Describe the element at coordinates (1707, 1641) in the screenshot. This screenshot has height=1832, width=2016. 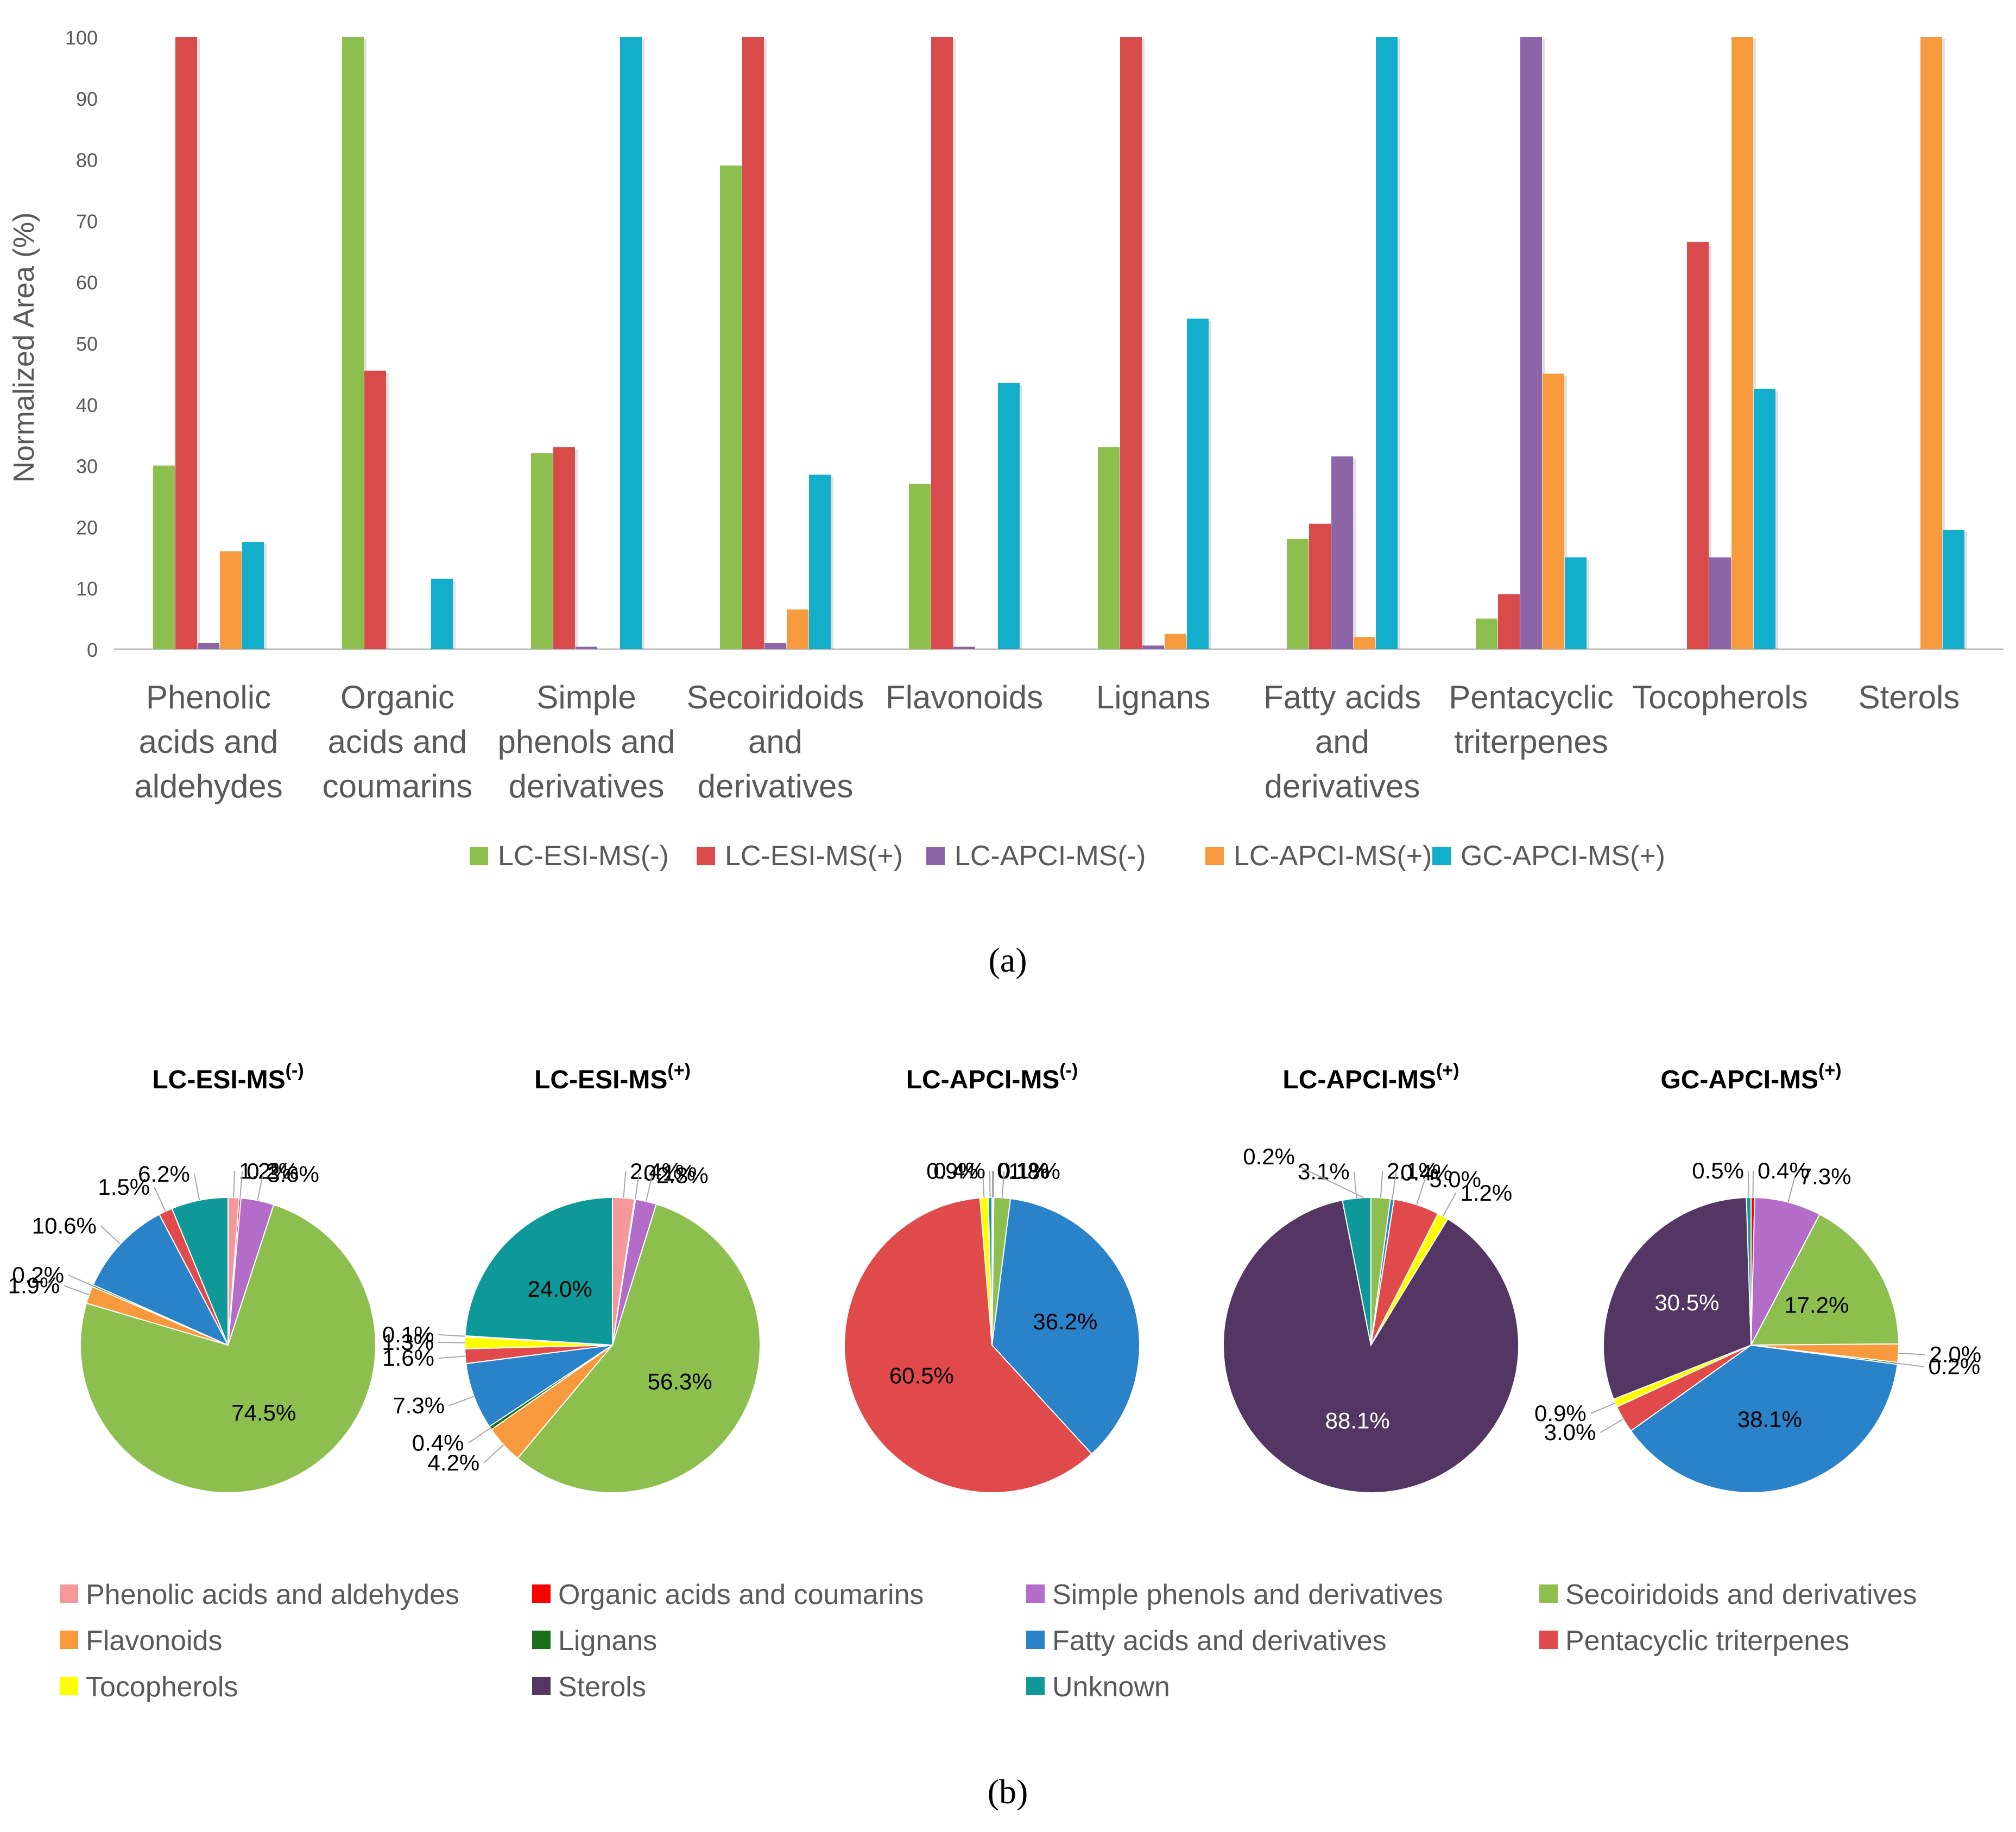
I see `pie-legend-label: Pentacyclic triterpenes` at that location.